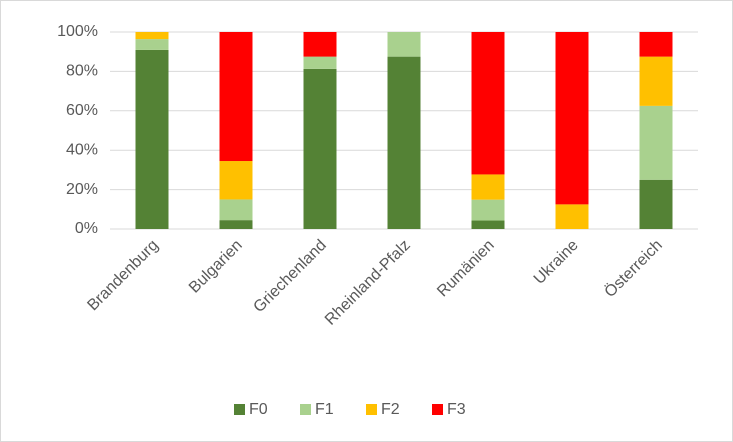 This screenshot has width=733, height=442. I want to click on y-tick-label: 20%, so click(82, 189).